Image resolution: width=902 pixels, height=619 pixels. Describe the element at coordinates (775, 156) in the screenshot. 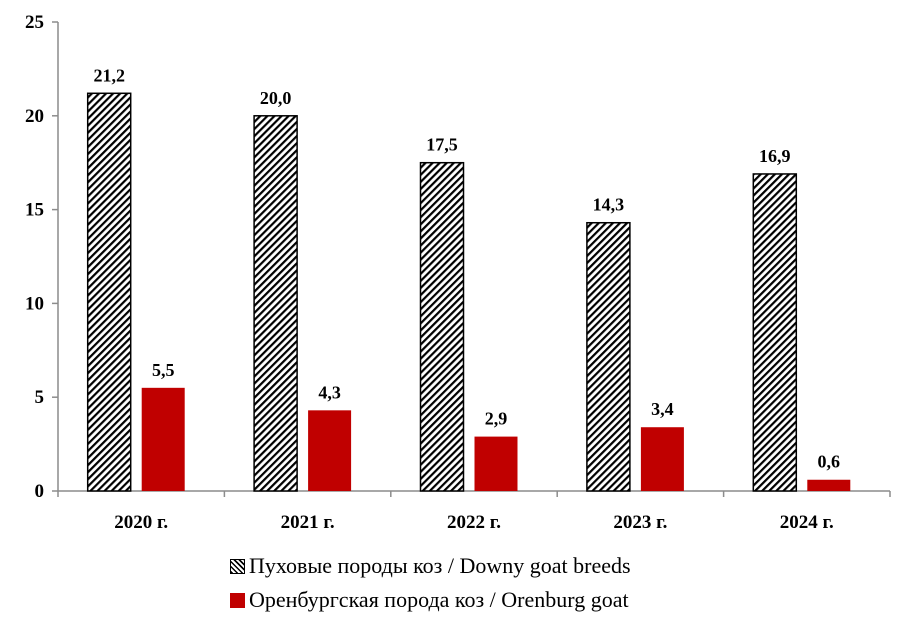

I see `data-label-downy: 16,9` at that location.